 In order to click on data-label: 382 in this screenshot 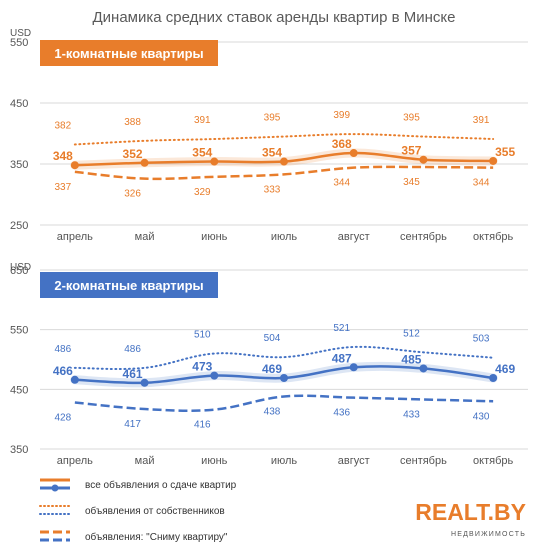, I will do `click(63, 125)`.